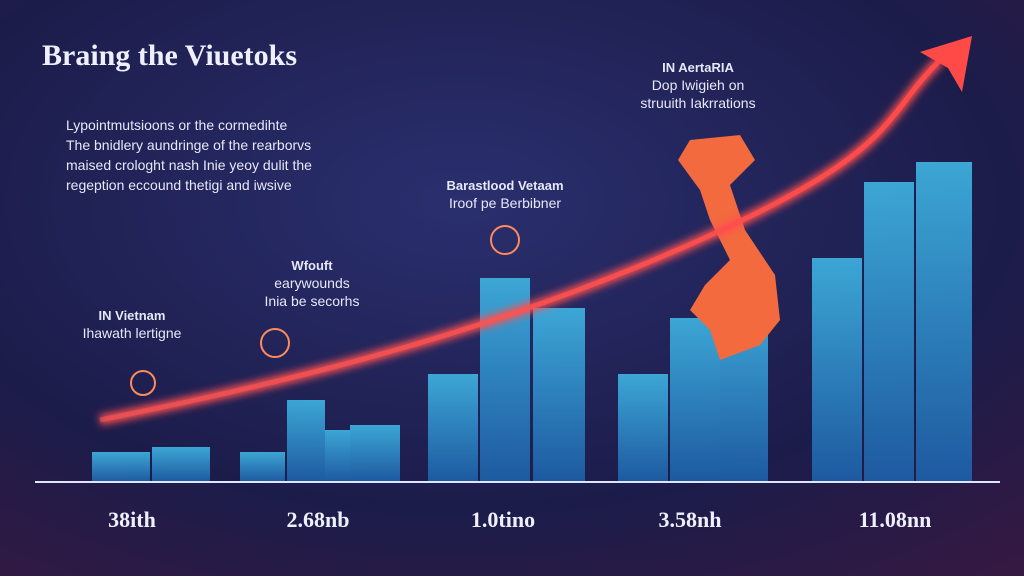  Describe the element at coordinates (179, 185) in the screenshot. I see `intro-line: regeption eccound thetigi and iwsive` at that location.